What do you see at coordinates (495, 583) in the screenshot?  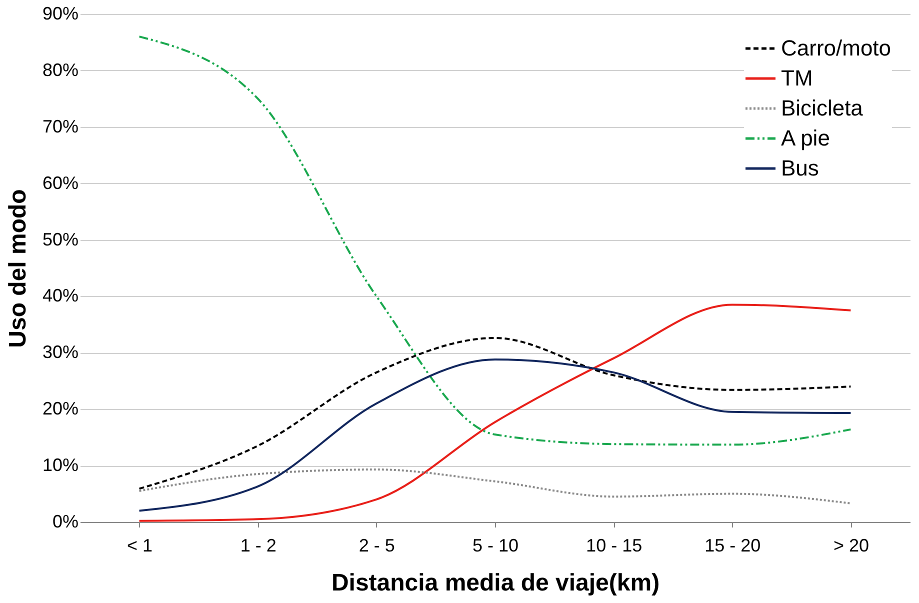 I see `x-axis-title: Distancia media de viaje(km)` at bounding box center [495, 583].